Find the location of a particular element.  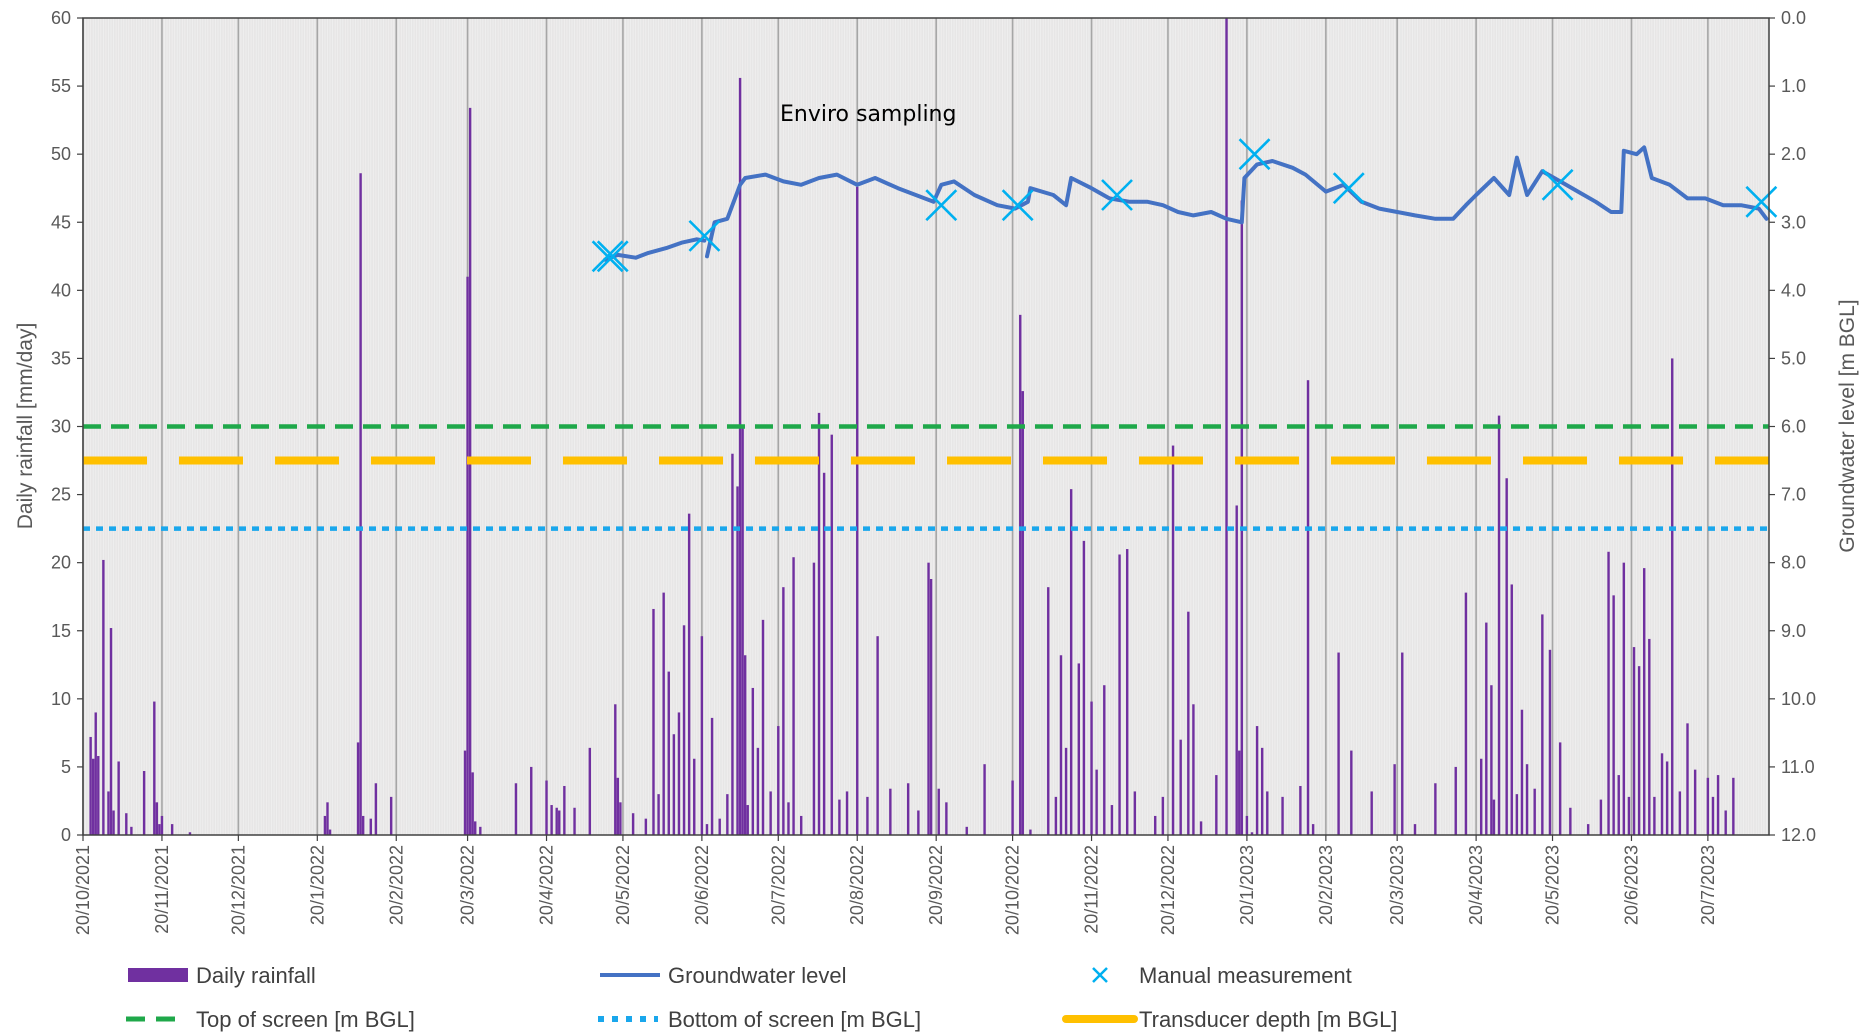

x-tick-label: 20/6/2022 is located at coordinates (702, 885).